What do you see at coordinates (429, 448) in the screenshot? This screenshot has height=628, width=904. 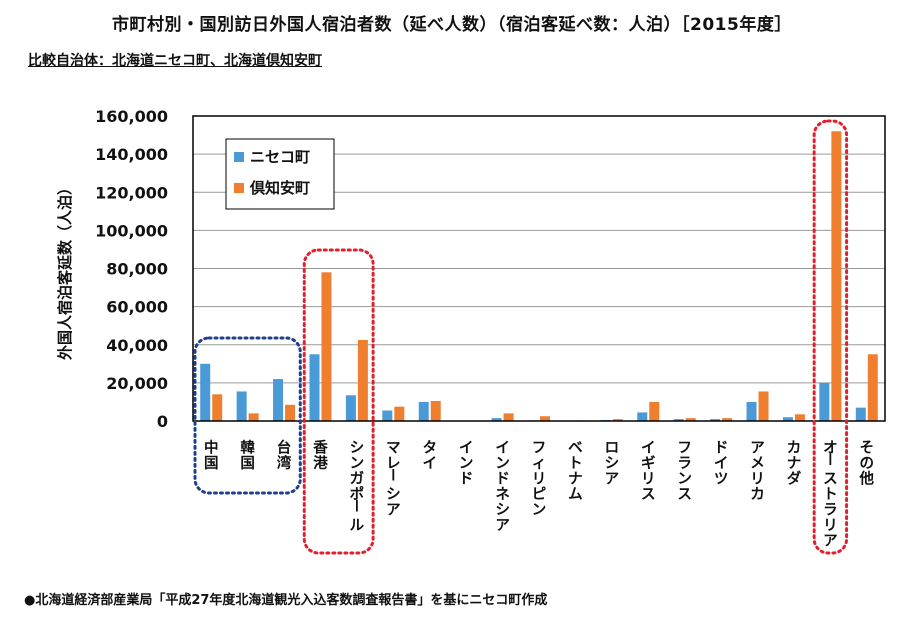 I see `x-tick-char: タ` at bounding box center [429, 448].